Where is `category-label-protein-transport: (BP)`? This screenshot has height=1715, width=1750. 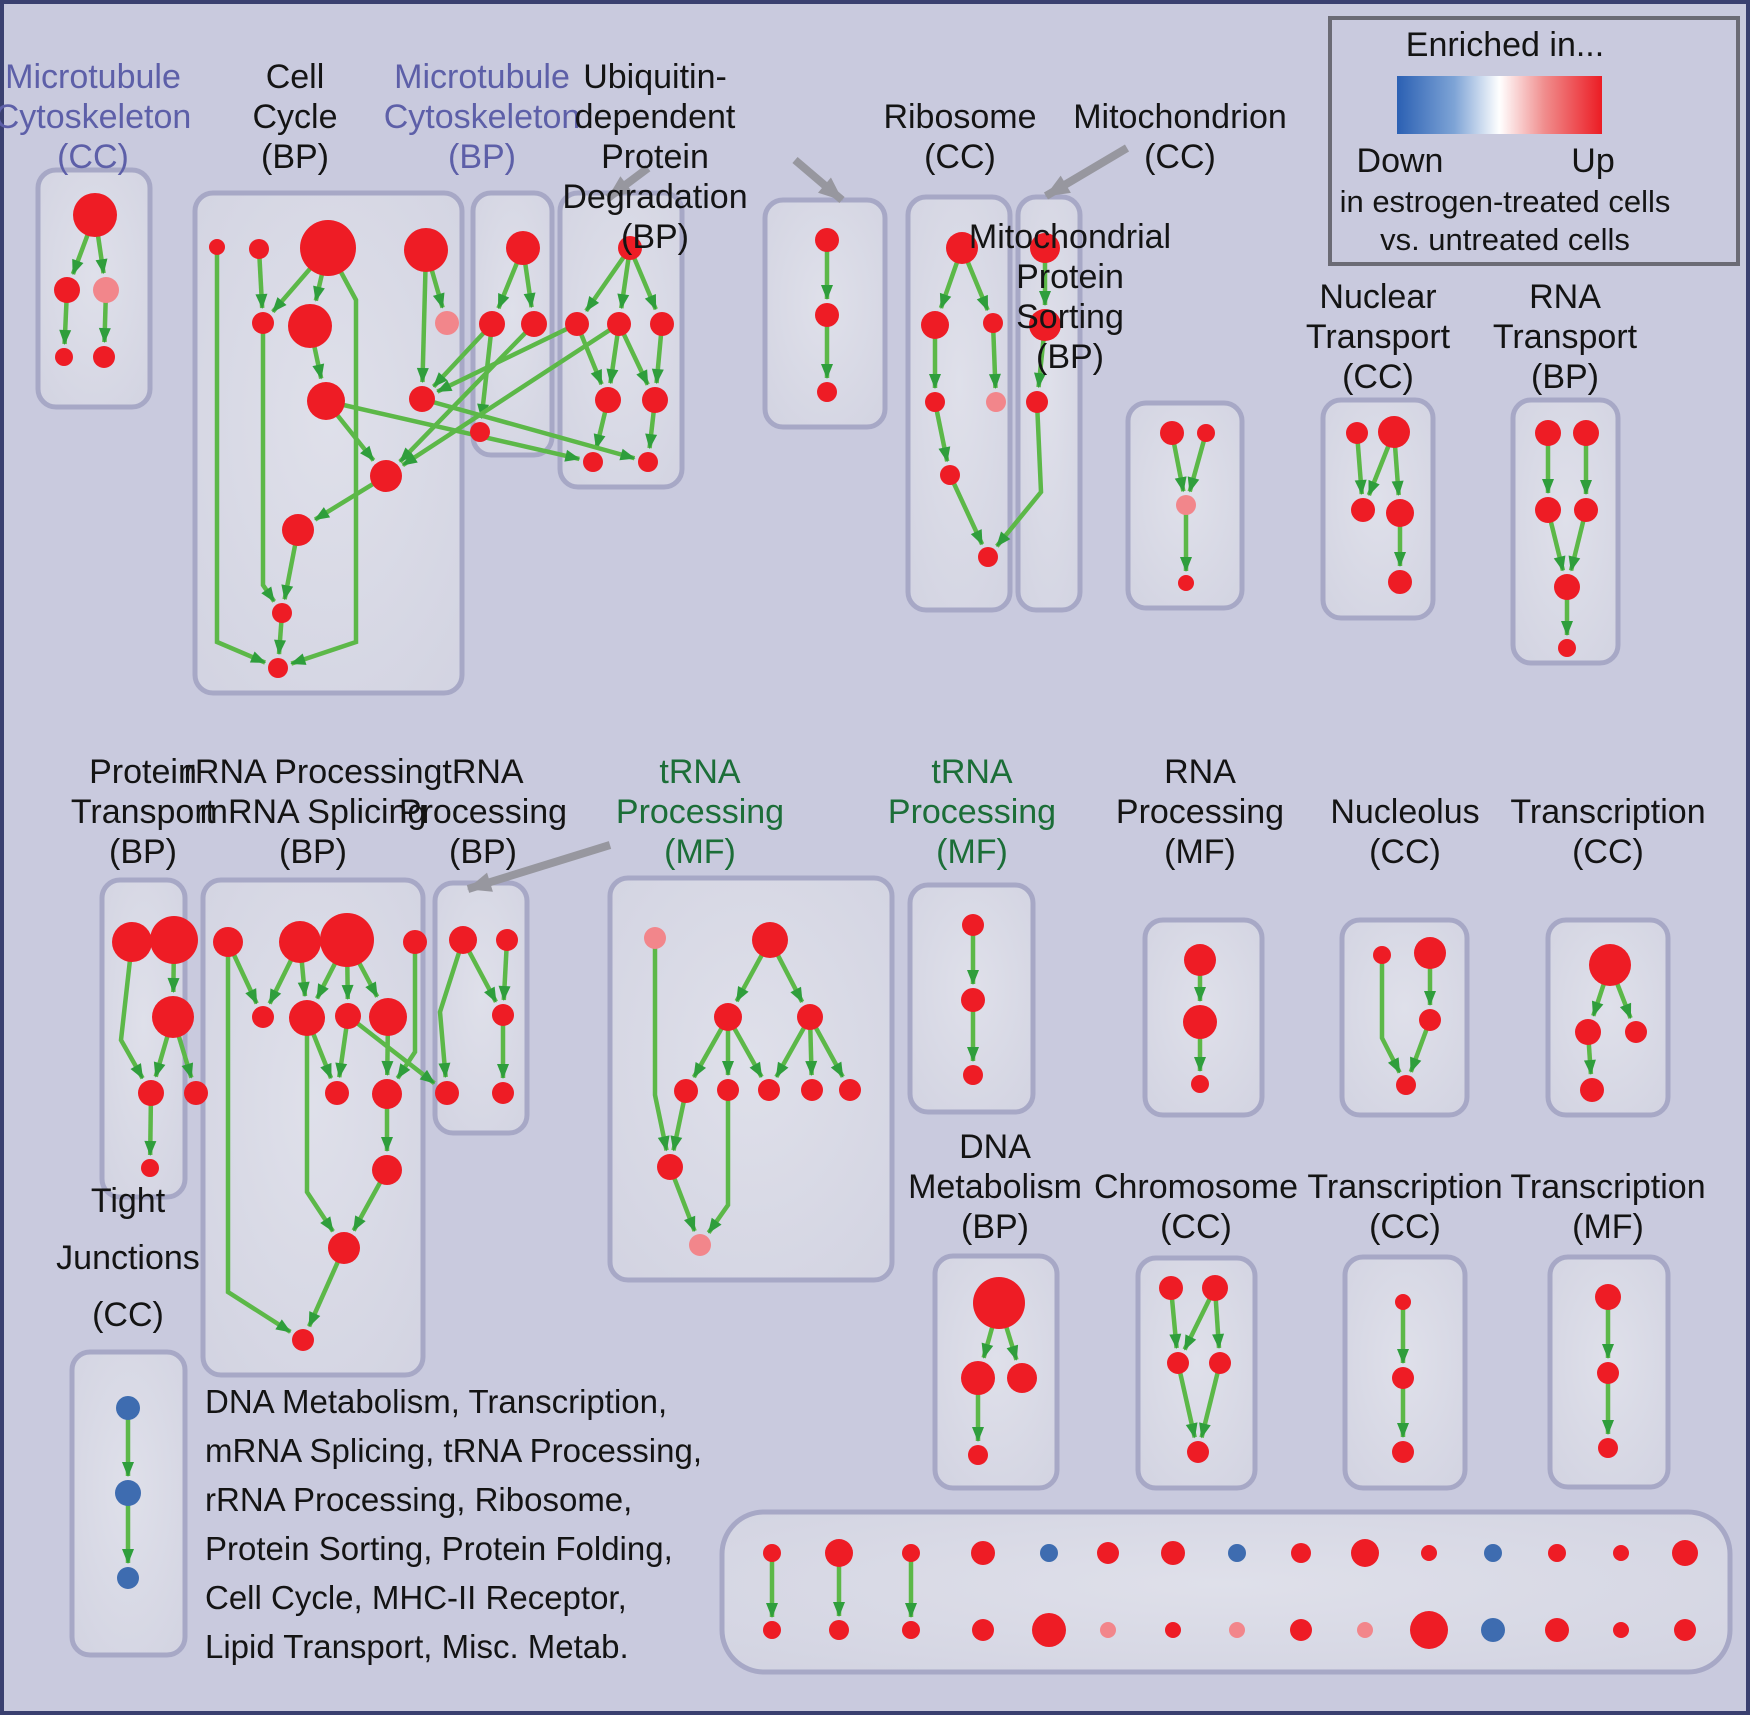 category-label-protein-transport: (BP) is located at coordinates (143, 852).